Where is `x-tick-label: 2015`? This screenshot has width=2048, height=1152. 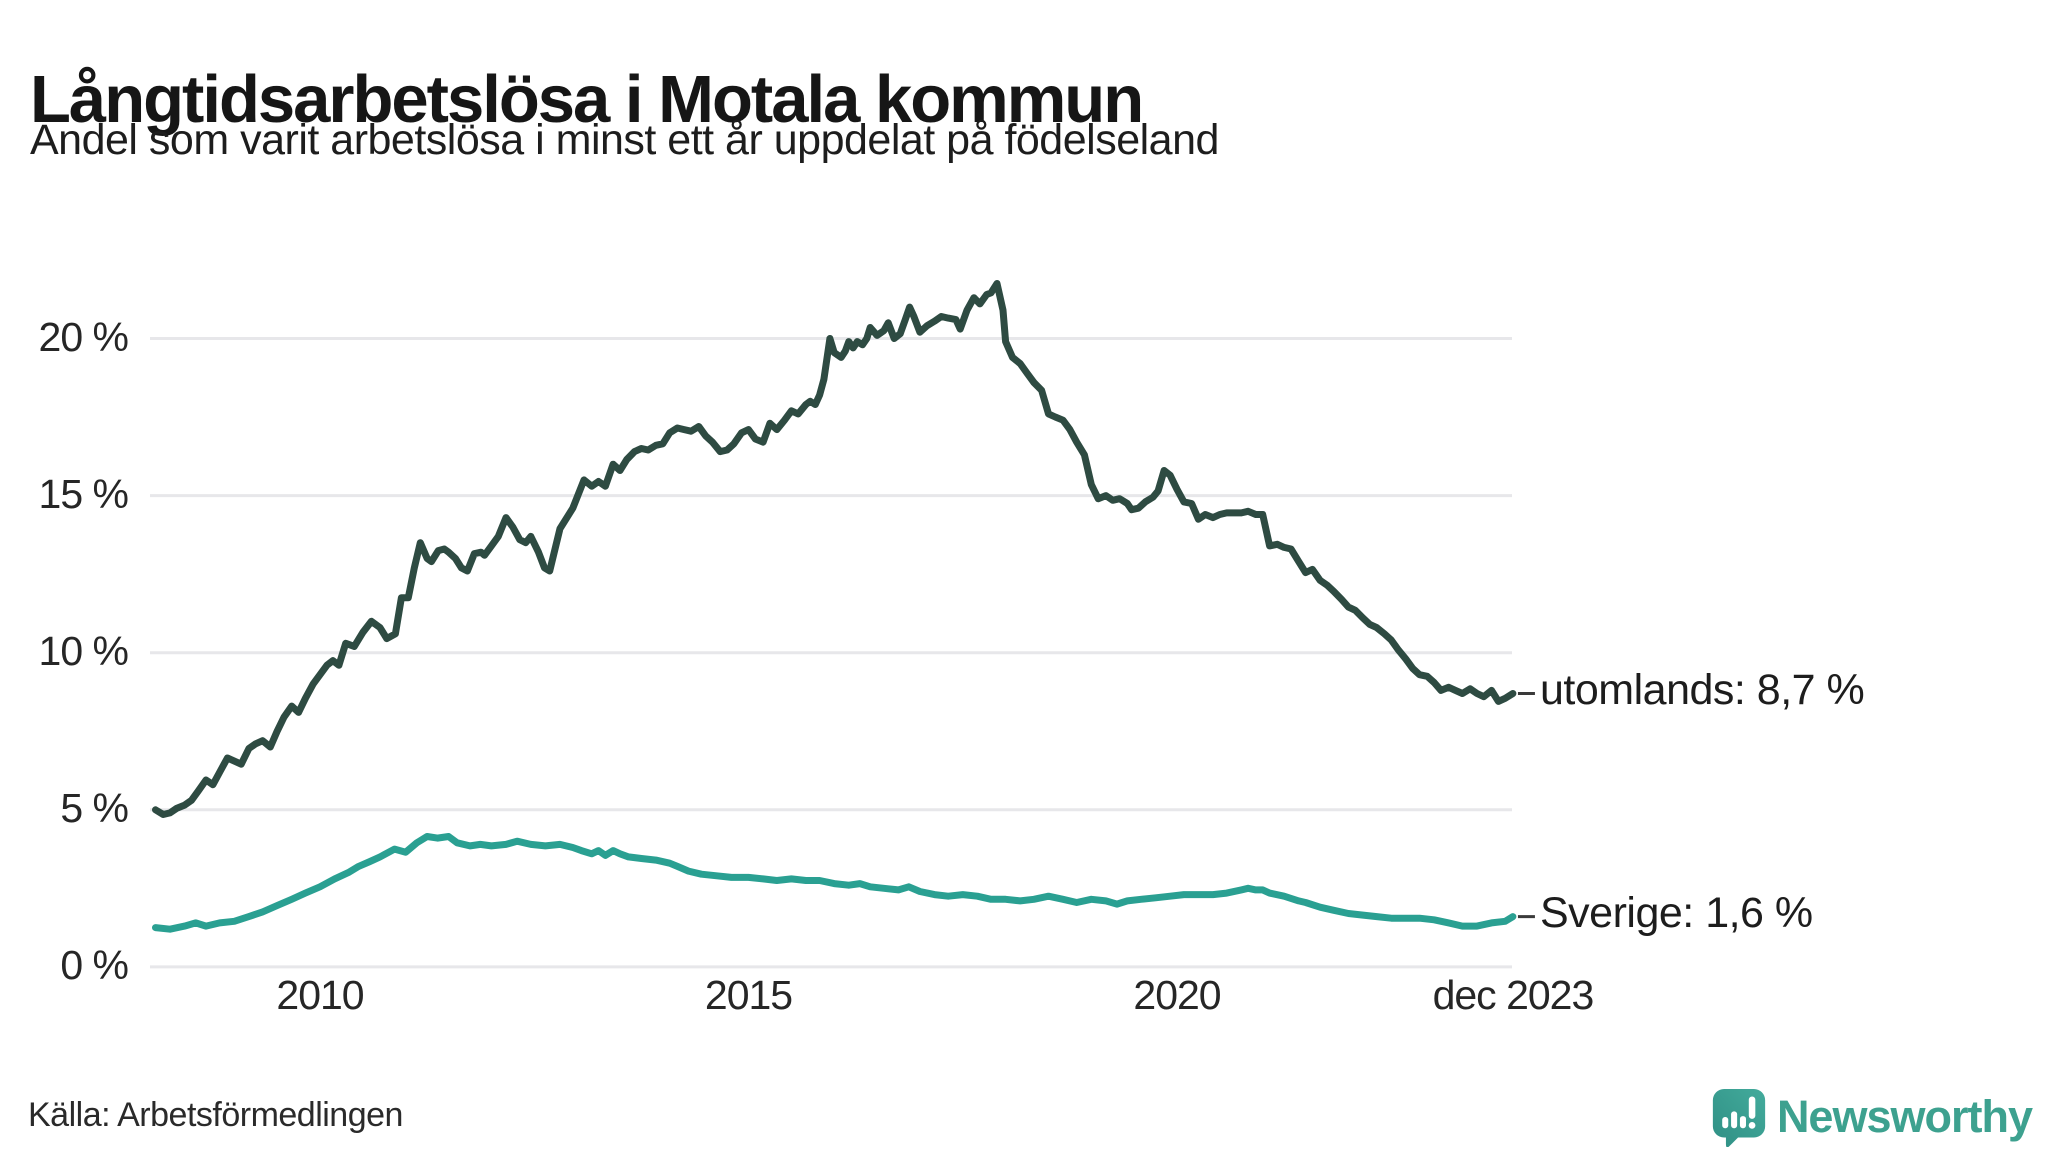
x-tick-label: 2015 is located at coordinates (748, 995).